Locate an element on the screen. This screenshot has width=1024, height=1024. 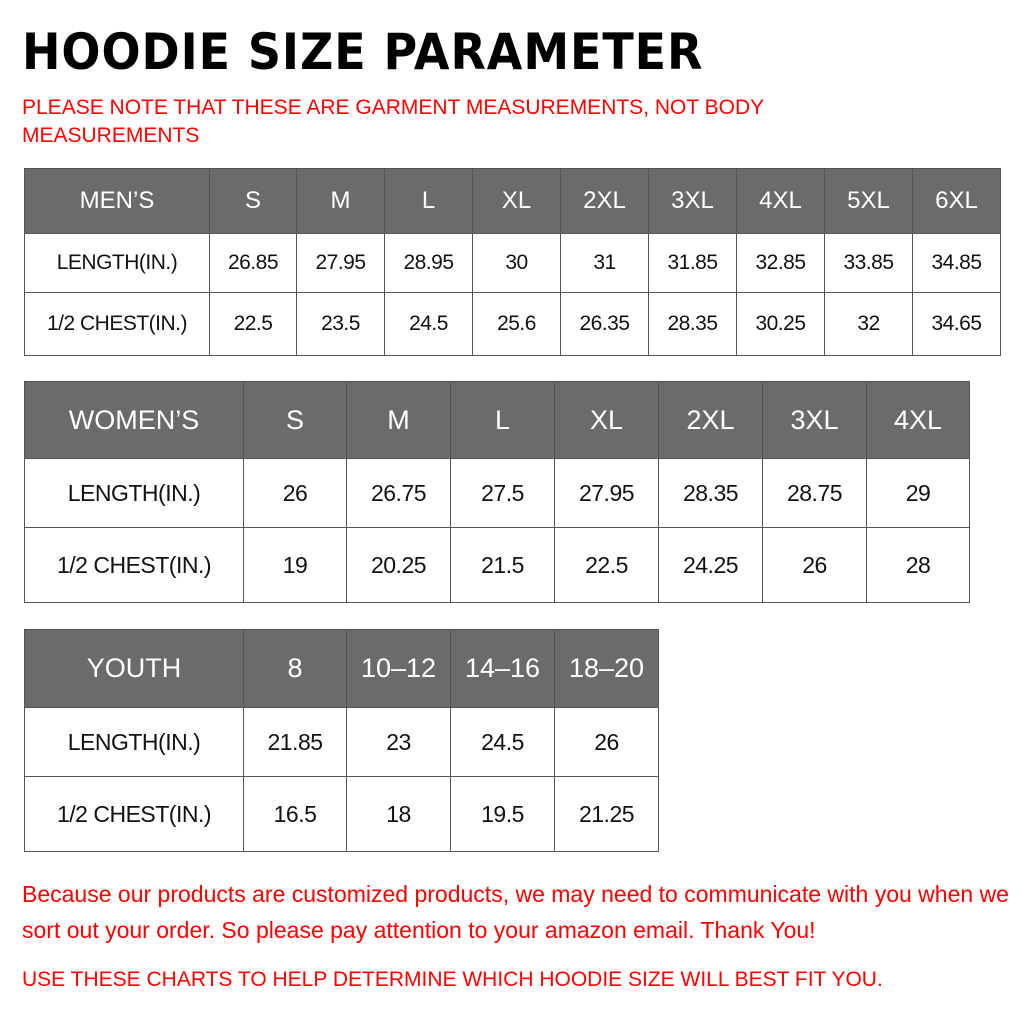
table-category-label: YOUTH is located at coordinates (134, 668).